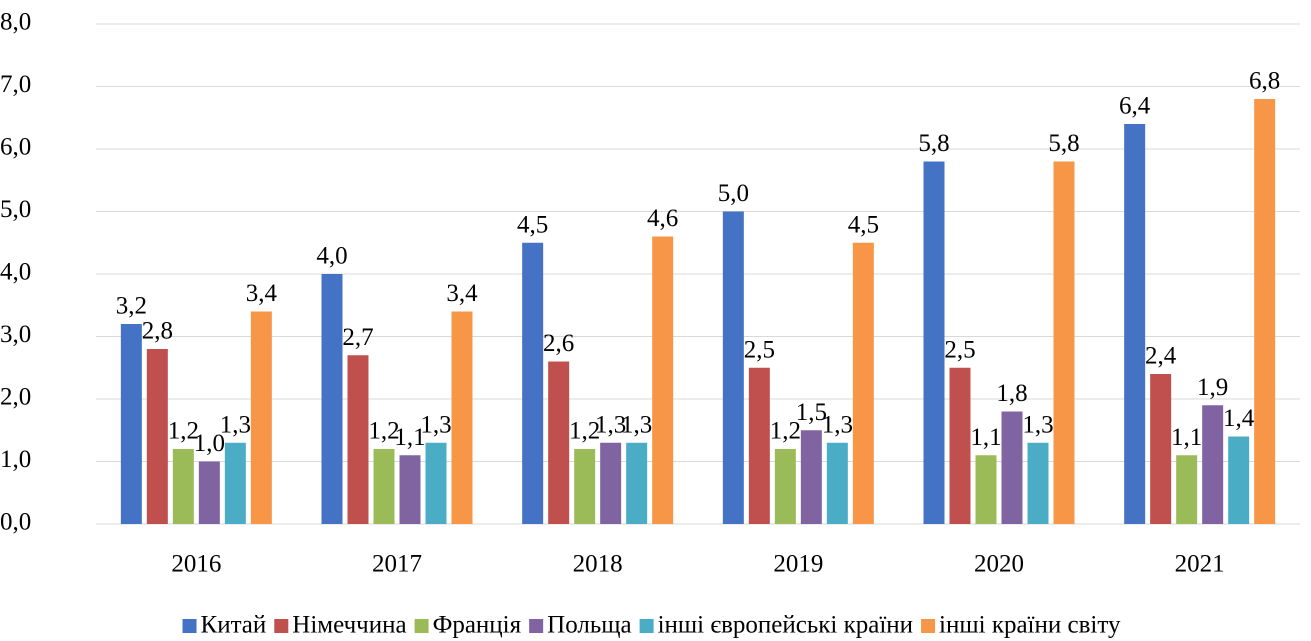 The height and width of the screenshot is (641, 1311). Describe the element at coordinates (1264, 81) in the screenshot. I see `data-label: 6,8` at that location.